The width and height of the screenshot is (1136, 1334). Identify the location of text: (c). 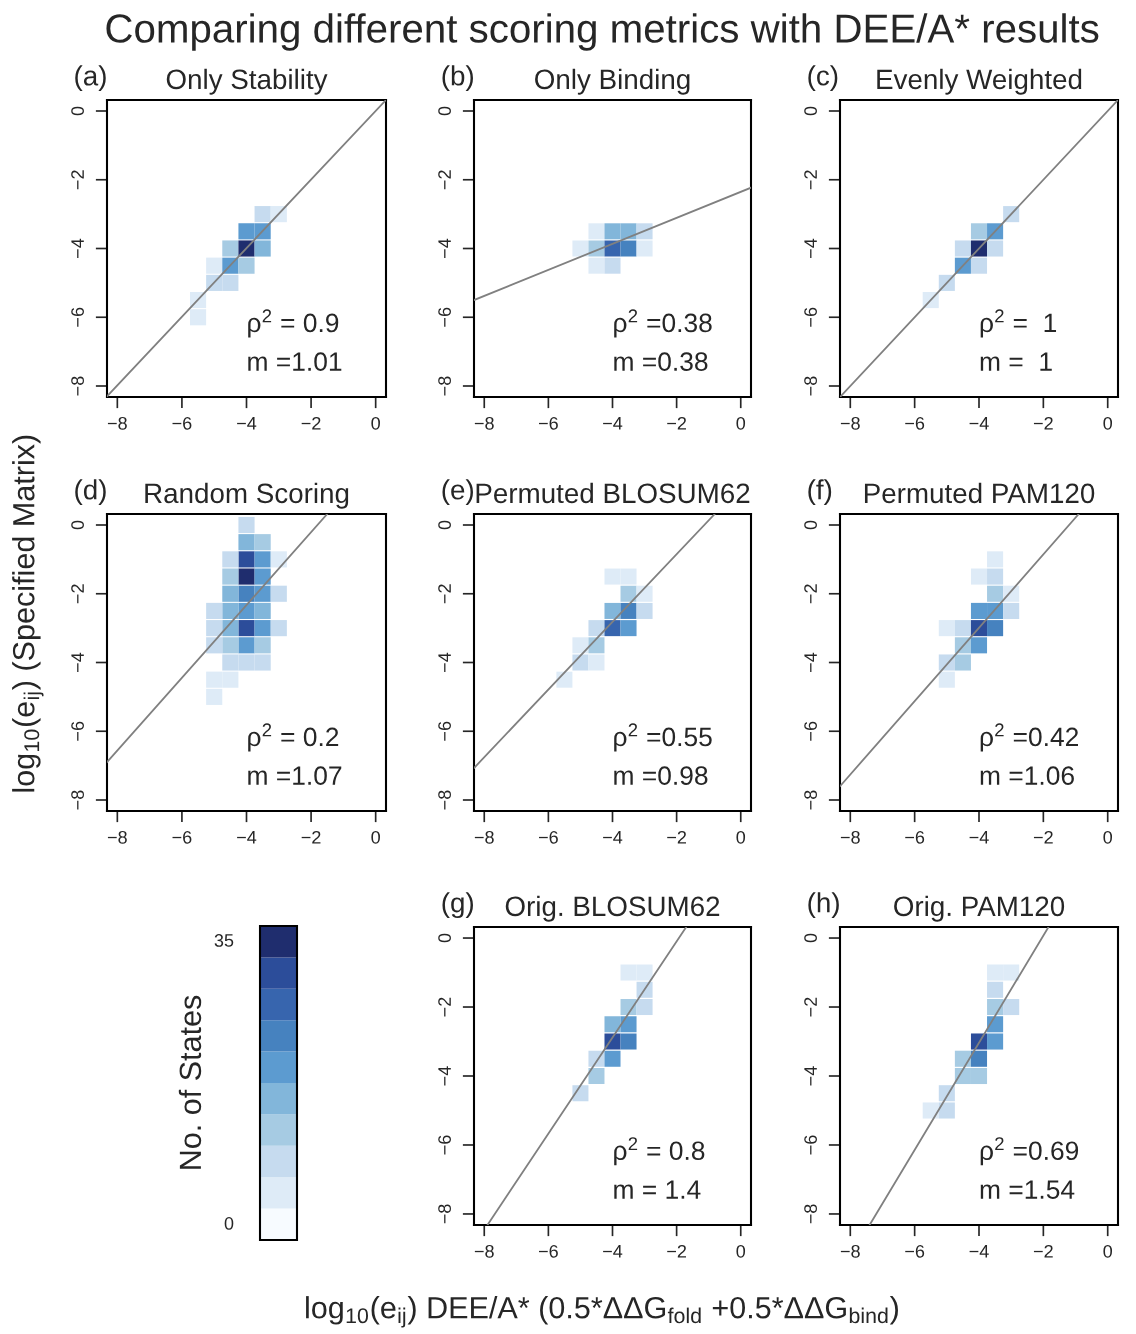
(823, 78).